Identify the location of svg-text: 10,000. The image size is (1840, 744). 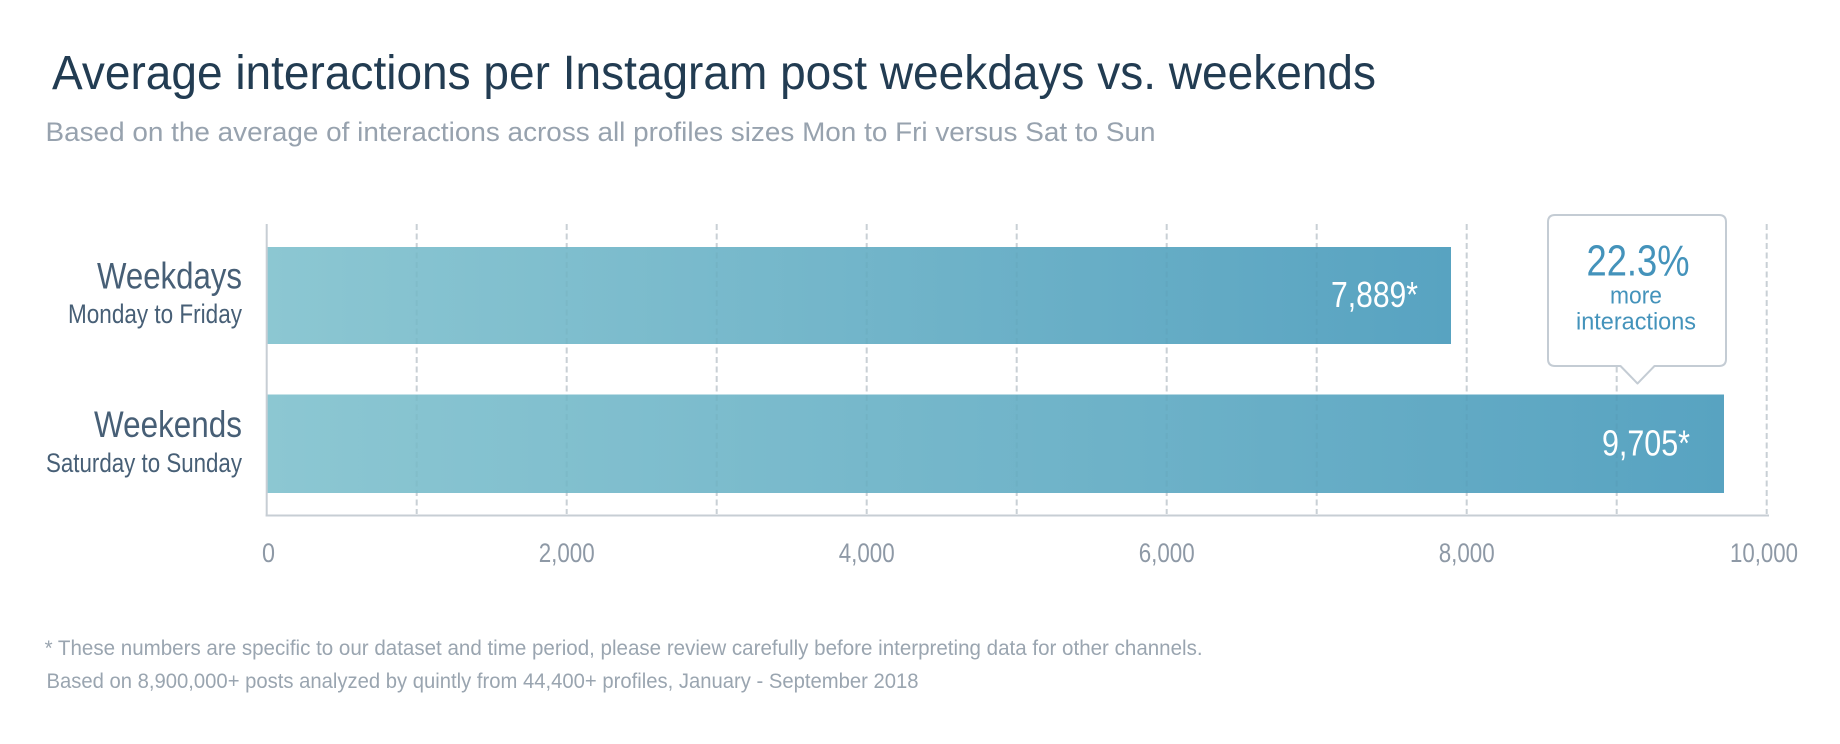
(1764, 553).